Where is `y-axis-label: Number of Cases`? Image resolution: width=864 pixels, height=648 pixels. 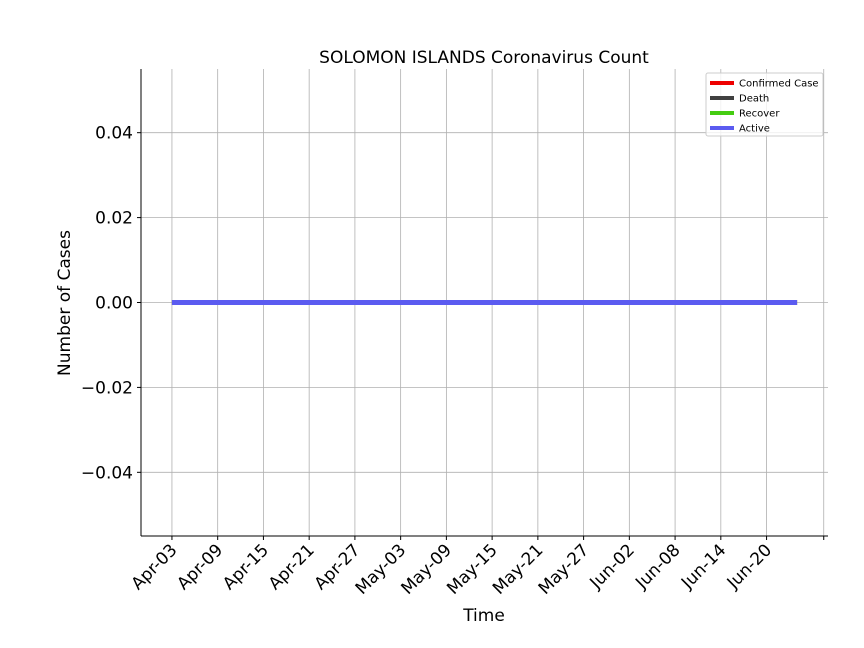
y-axis-label: Number of Cases is located at coordinates (65, 303).